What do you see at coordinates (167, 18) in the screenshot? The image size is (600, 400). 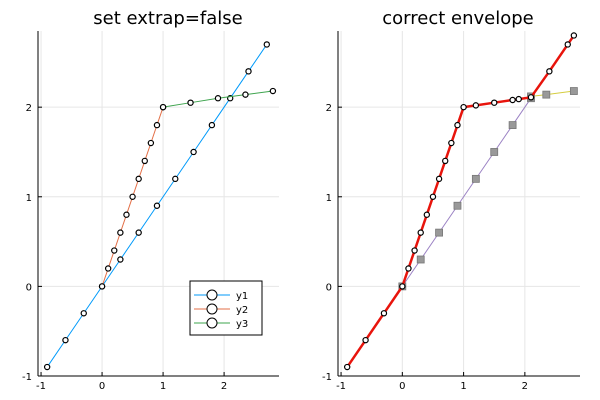 I see `chart-title: set extrap=false` at bounding box center [167, 18].